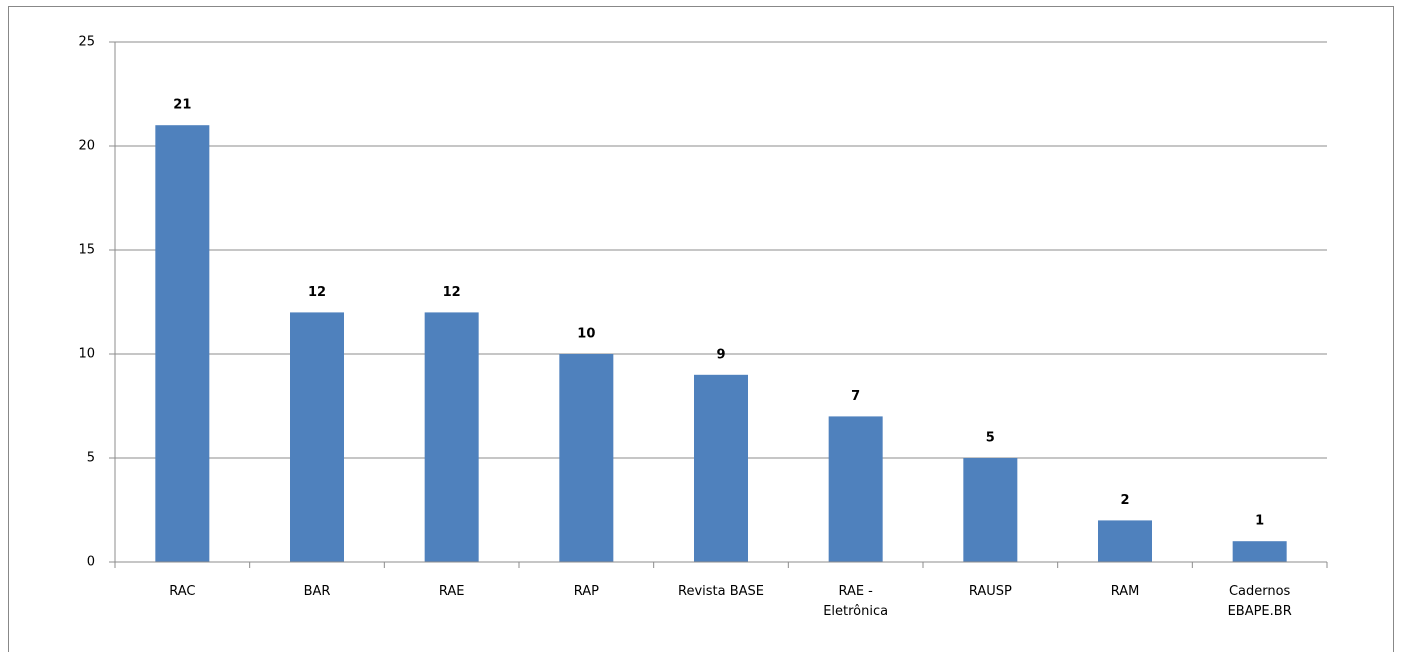 Image resolution: width=1402 pixels, height=652 pixels. I want to click on x-tick-label: RAE, so click(451, 591).